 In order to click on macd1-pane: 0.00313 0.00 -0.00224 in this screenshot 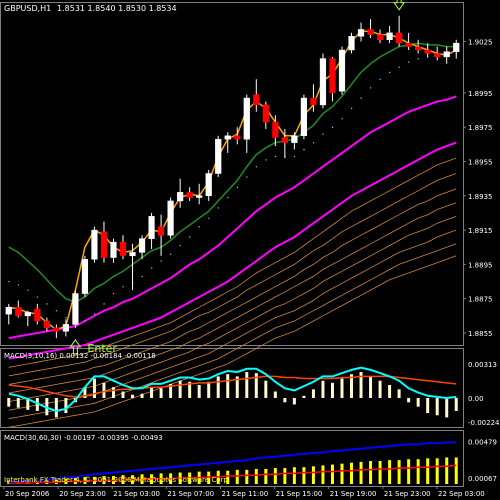, I will do `click(253, 394)`.